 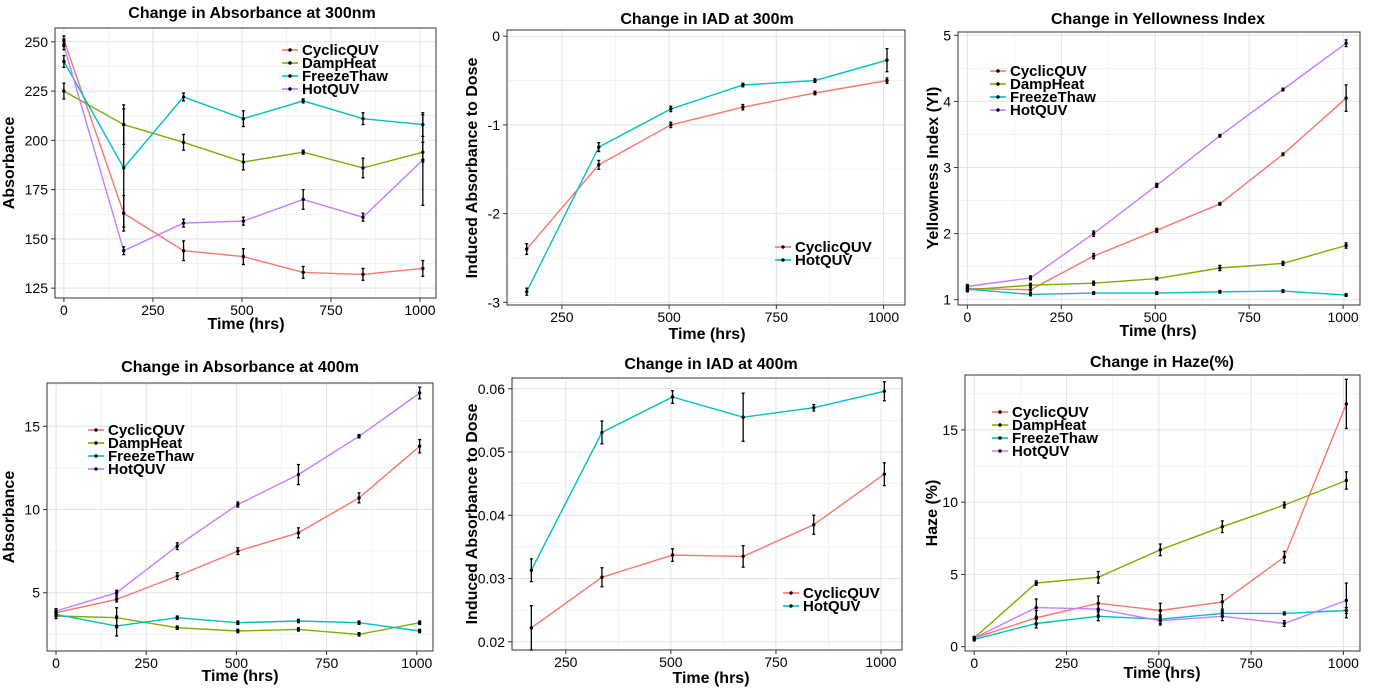 I want to click on y-tick-label: 5, so click(x=36, y=593).